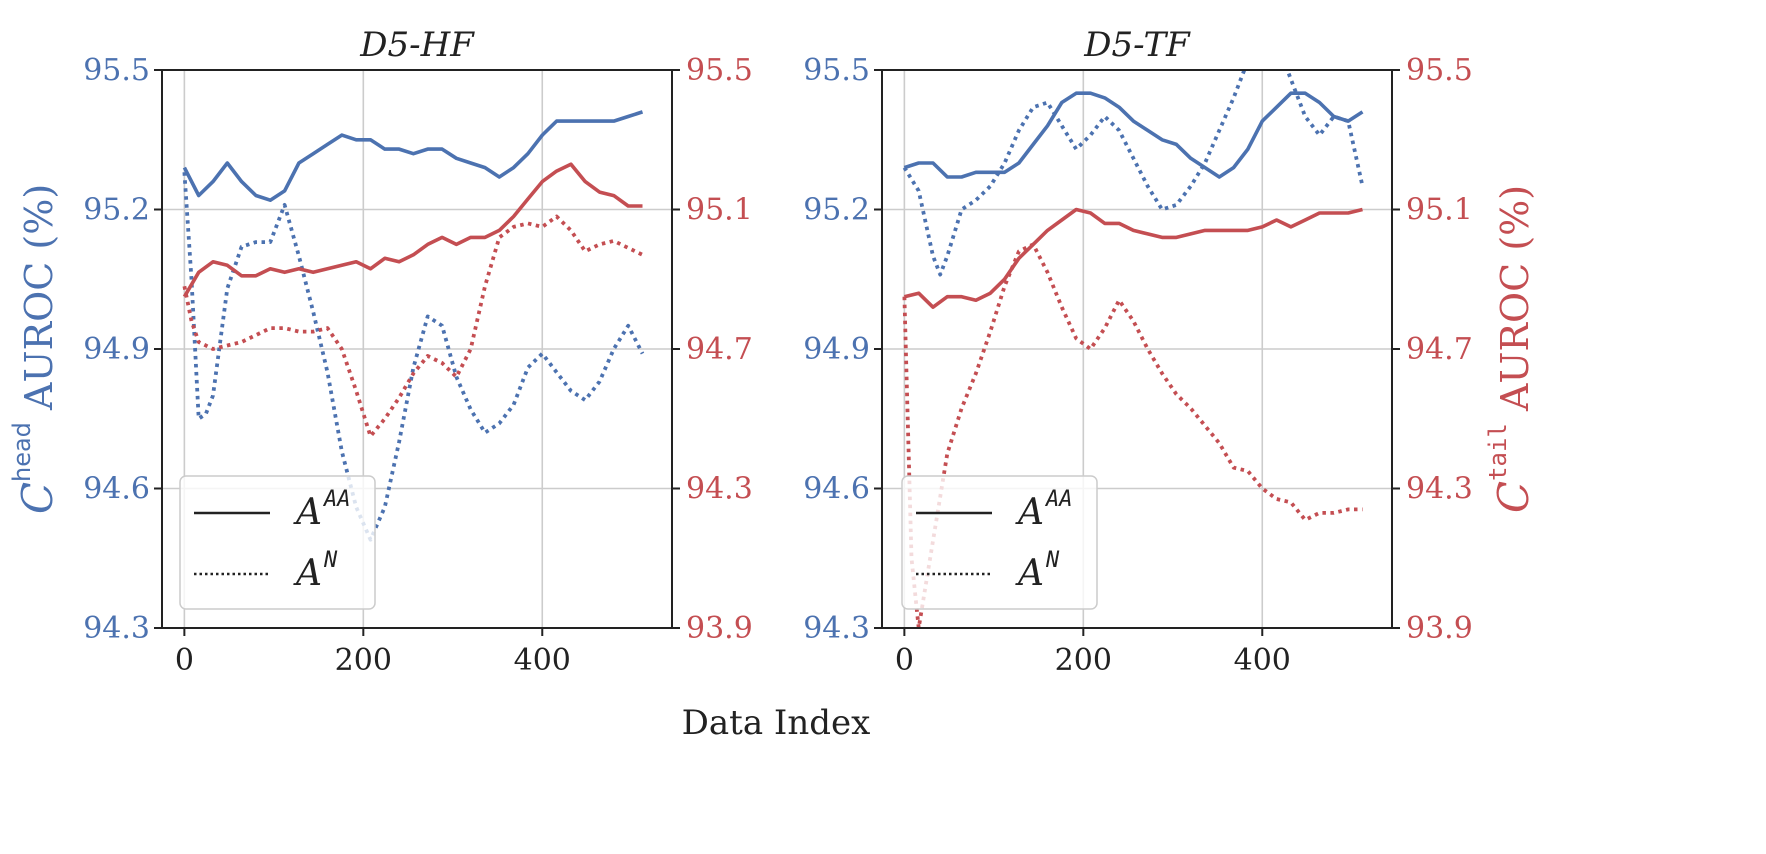 This screenshot has width=1766, height=854. Describe the element at coordinates (776, 723) in the screenshot. I see `x-axis-label: Data Index` at that location.